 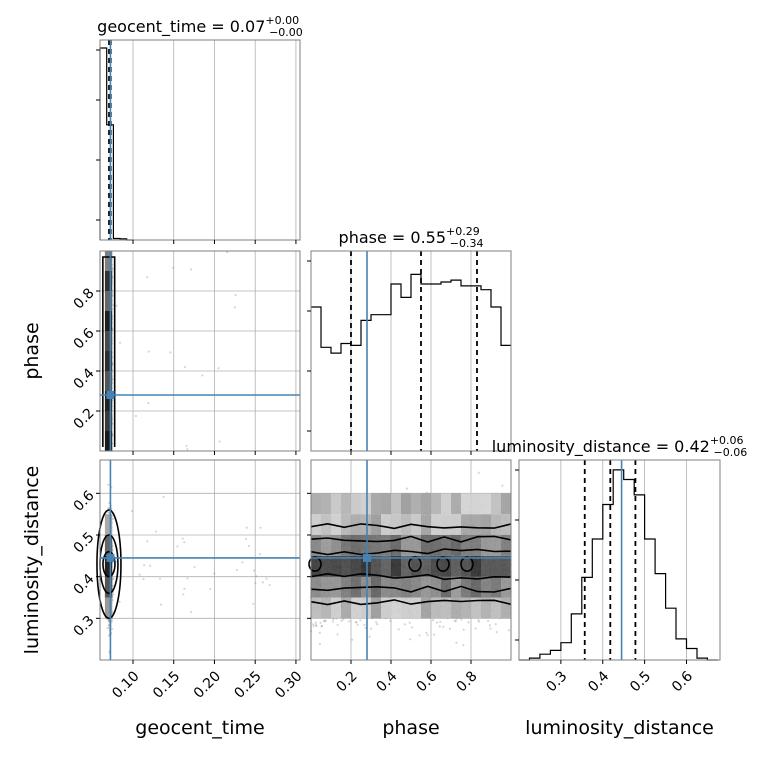 What do you see at coordinates (32, 350) in the screenshot?
I see `y-axis-label-phase: phase` at bounding box center [32, 350].